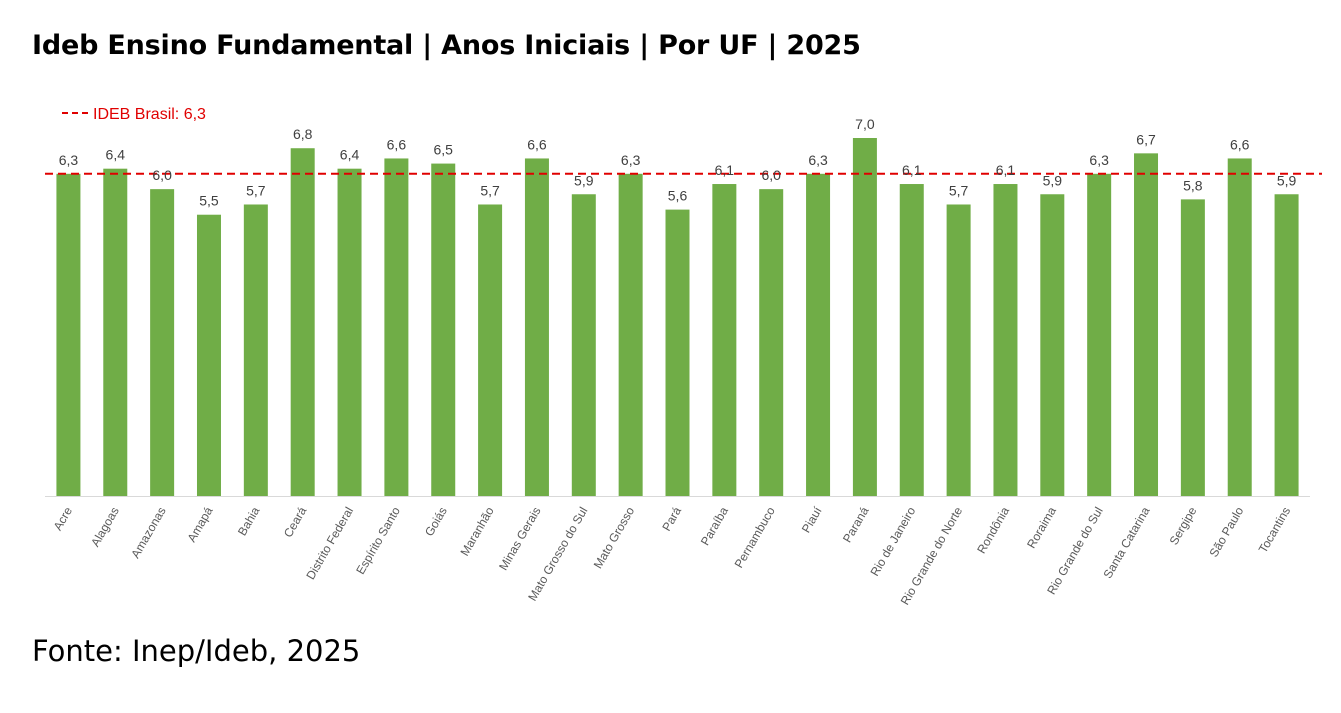 This screenshot has height=713, width=1341. I want to click on x-tick-label: Minas Gerais, so click(519, 539).